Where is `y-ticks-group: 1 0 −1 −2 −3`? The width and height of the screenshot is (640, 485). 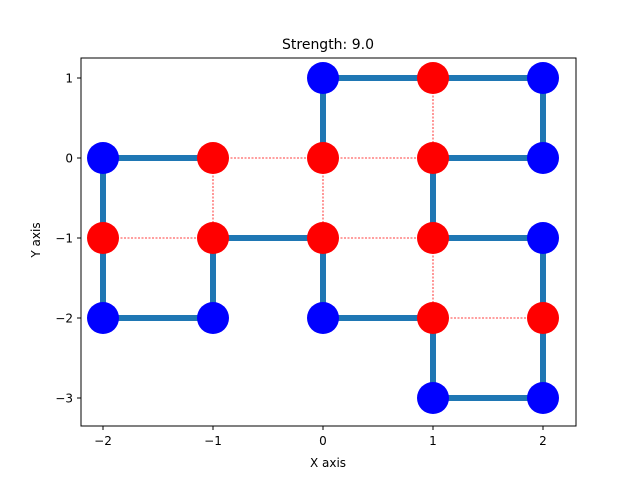 y-ticks-group: 1 0 −1 −2 −3 is located at coordinates (68, 239).